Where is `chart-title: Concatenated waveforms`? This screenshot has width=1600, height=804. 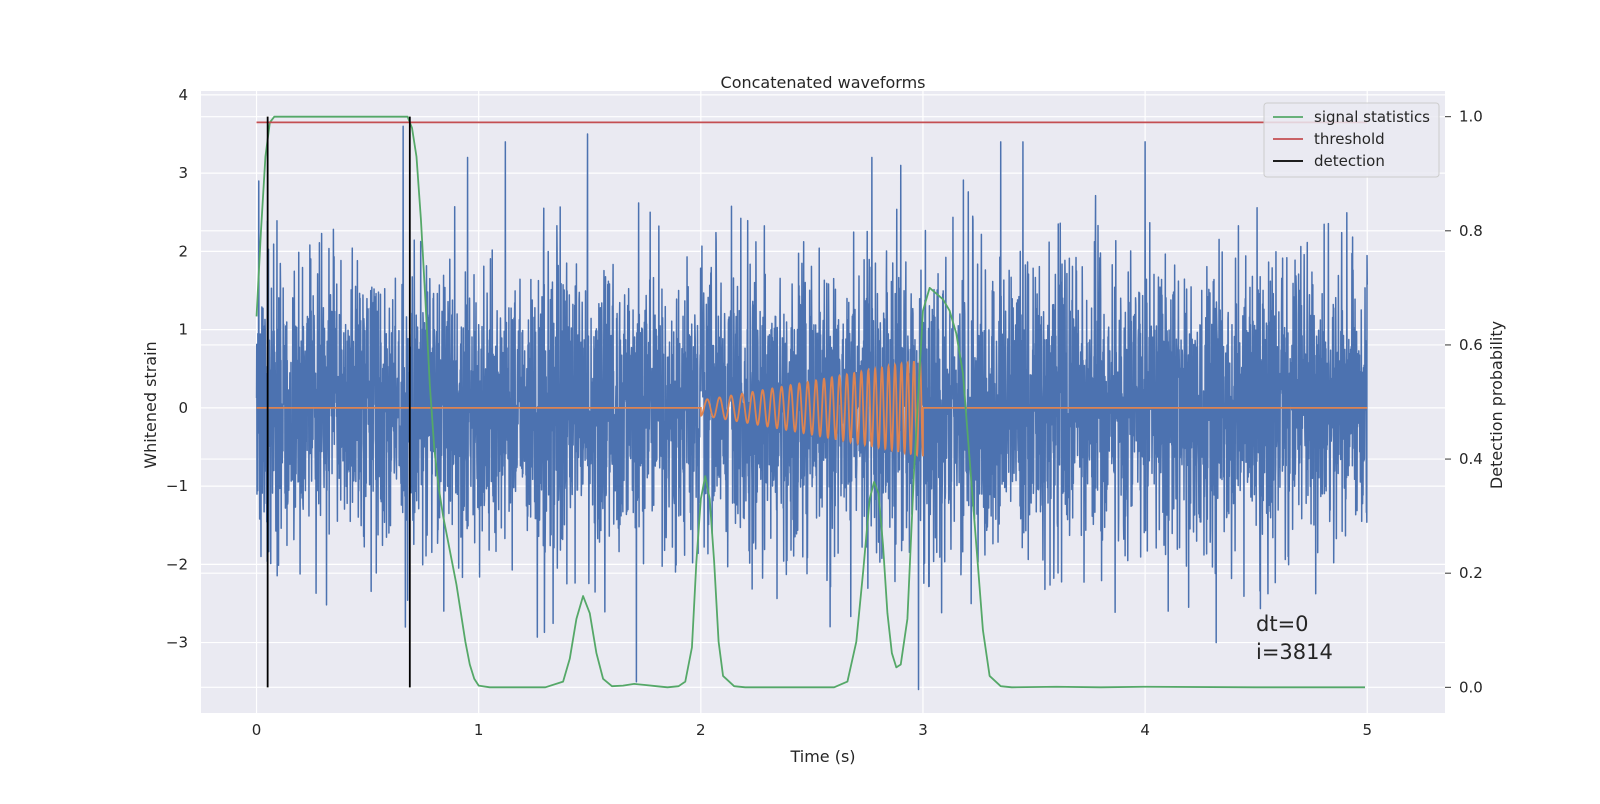 chart-title: Concatenated waveforms is located at coordinates (823, 82).